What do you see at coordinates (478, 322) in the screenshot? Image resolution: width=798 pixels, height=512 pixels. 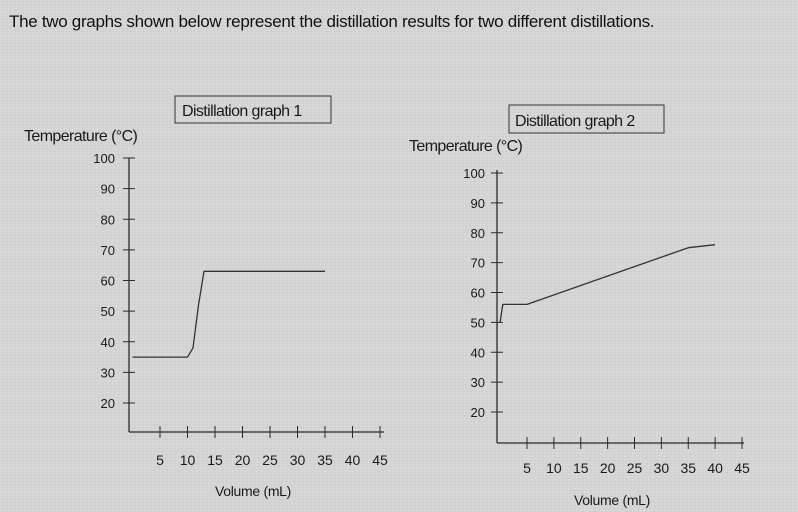 I see `graph2-y-tick-label: 50` at bounding box center [478, 322].